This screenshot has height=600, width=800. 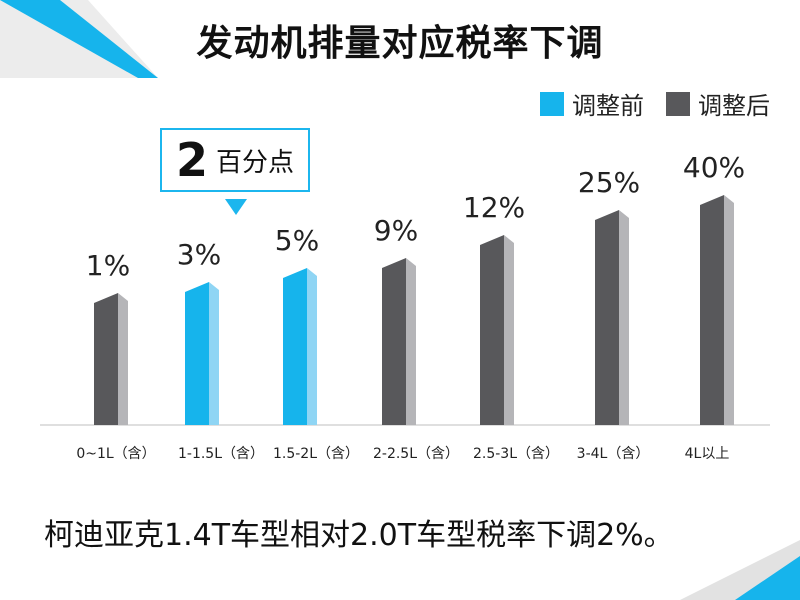 What do you see at coordinates (707, 454) in the screenshot?
I see `category-label: 4L以上` at bounding box center [707, 454].